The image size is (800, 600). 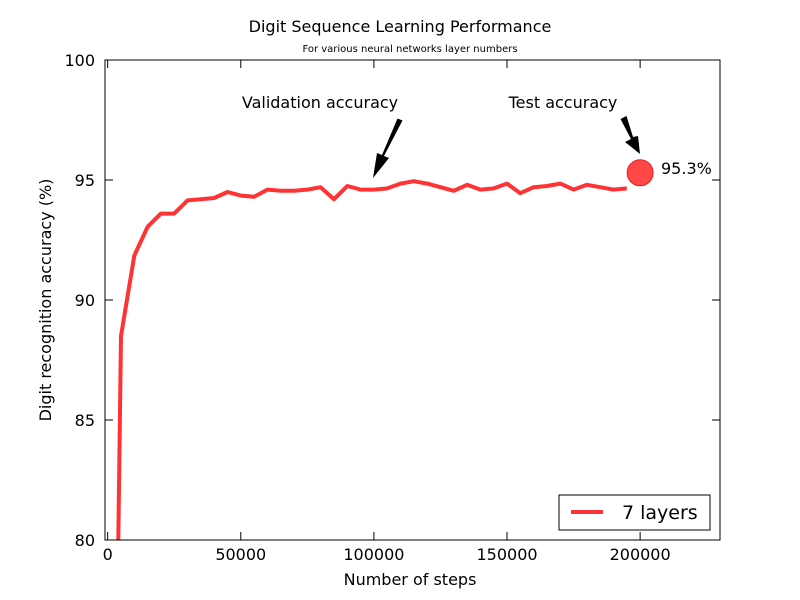 I want to click on annotation-test-text: Test accuracy, so click(x=563, y=102).